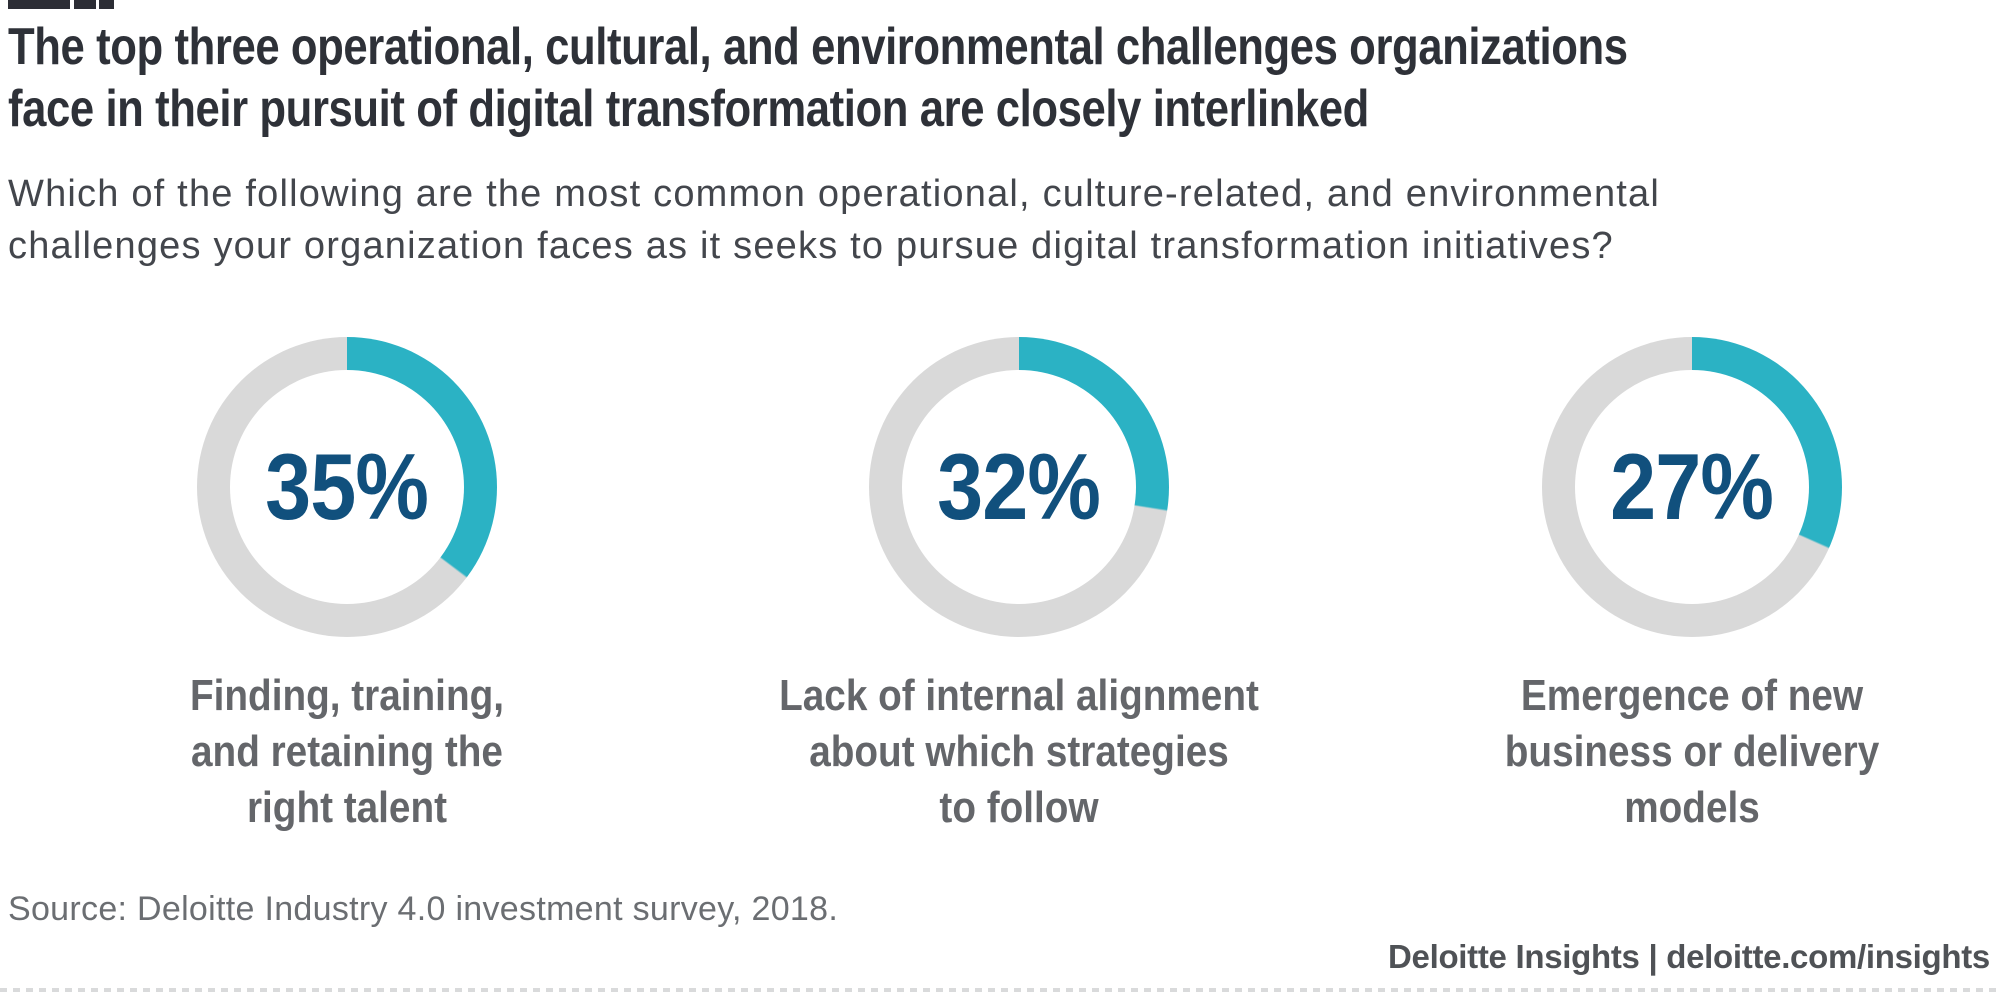 Image resolution: width=2000 pixels, height=992 pixels. Describe the element at coordinates (347, 695) in the screenshot. I see `donut-label-line: Finding, training,` at that location.